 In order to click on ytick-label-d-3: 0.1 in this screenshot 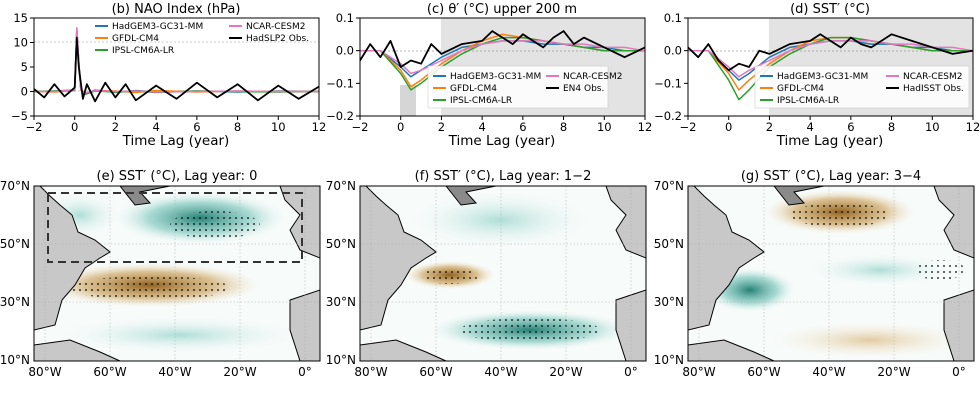, I will do `click(673, 18)`.